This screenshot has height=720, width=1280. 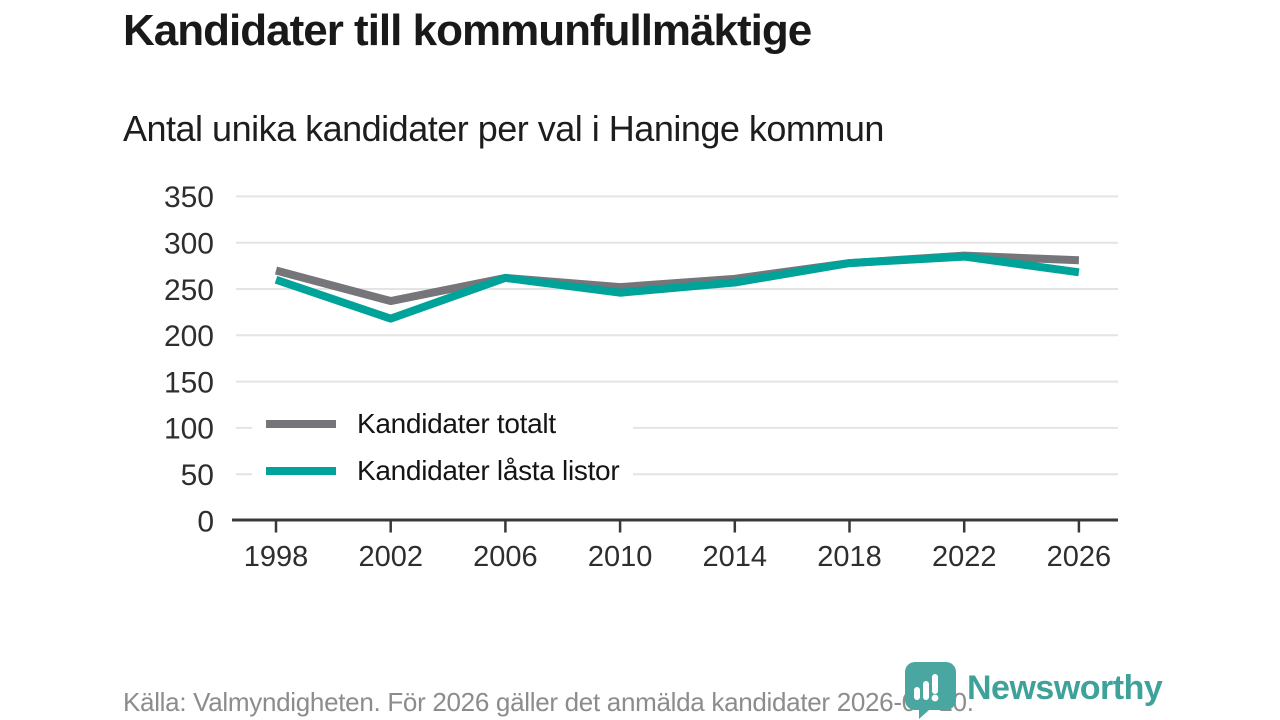 I want to click on legend-item-locked: Kandidater låsta listor, so click(x=443, y=470).